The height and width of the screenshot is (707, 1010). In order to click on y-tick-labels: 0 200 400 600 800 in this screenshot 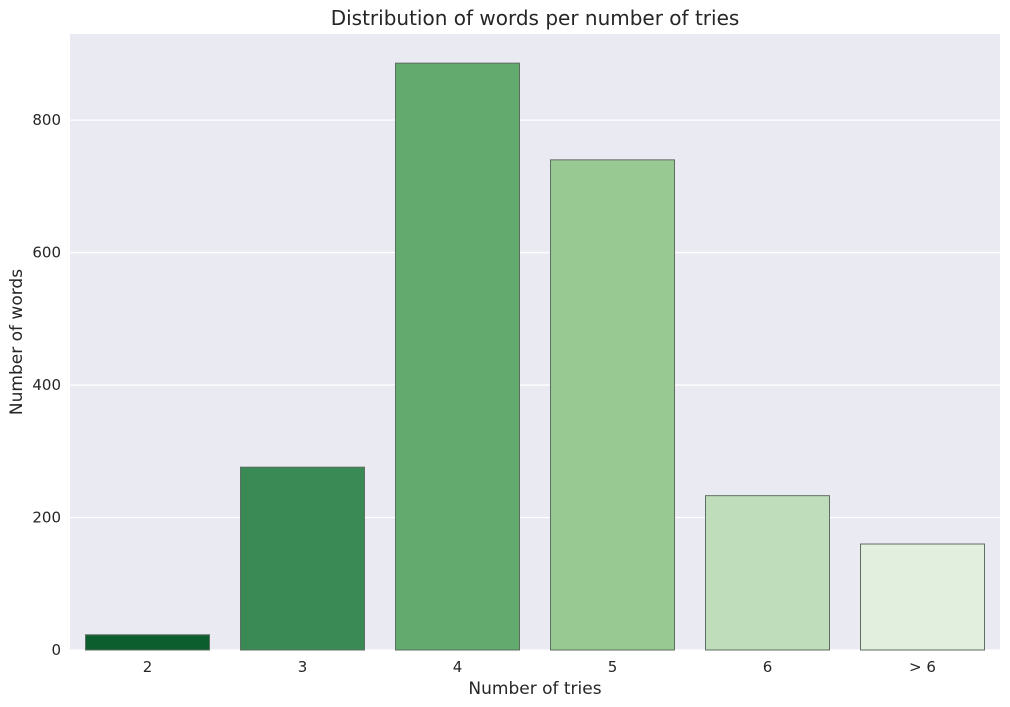, I will do `click(46, 385)`.